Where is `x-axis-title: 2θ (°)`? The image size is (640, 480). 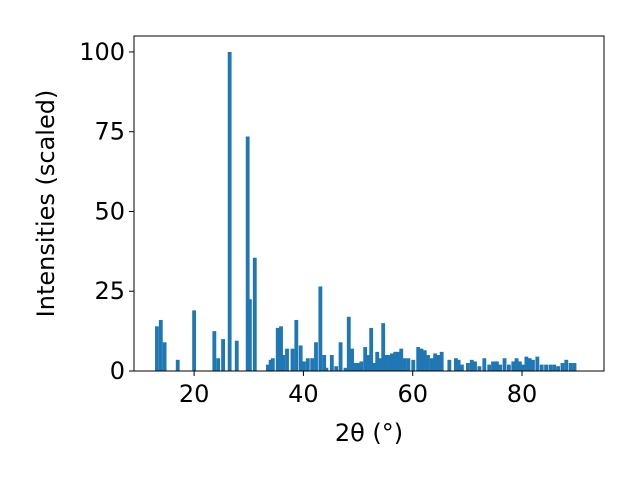 x-axis-title: 2θ (°) is located at coordinates (369, 433).